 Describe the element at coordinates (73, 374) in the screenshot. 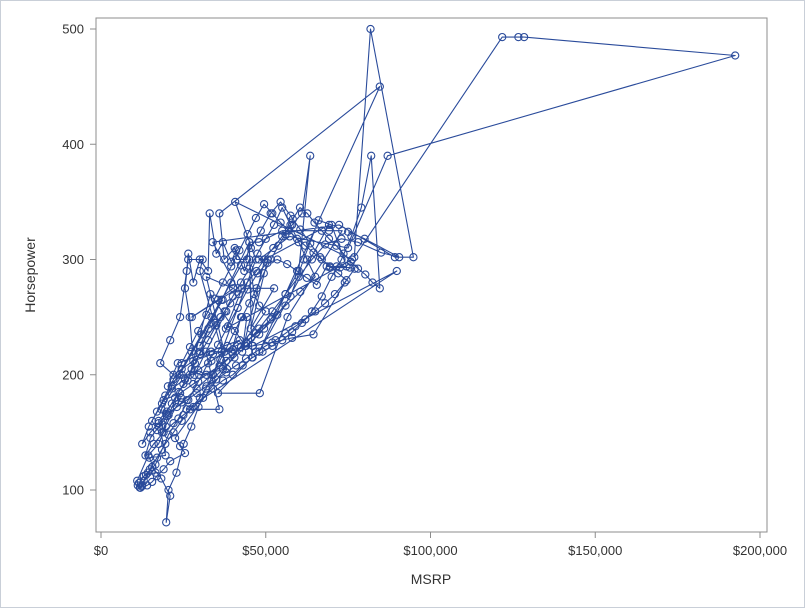

I see `y-tick-label: 200` at that location.